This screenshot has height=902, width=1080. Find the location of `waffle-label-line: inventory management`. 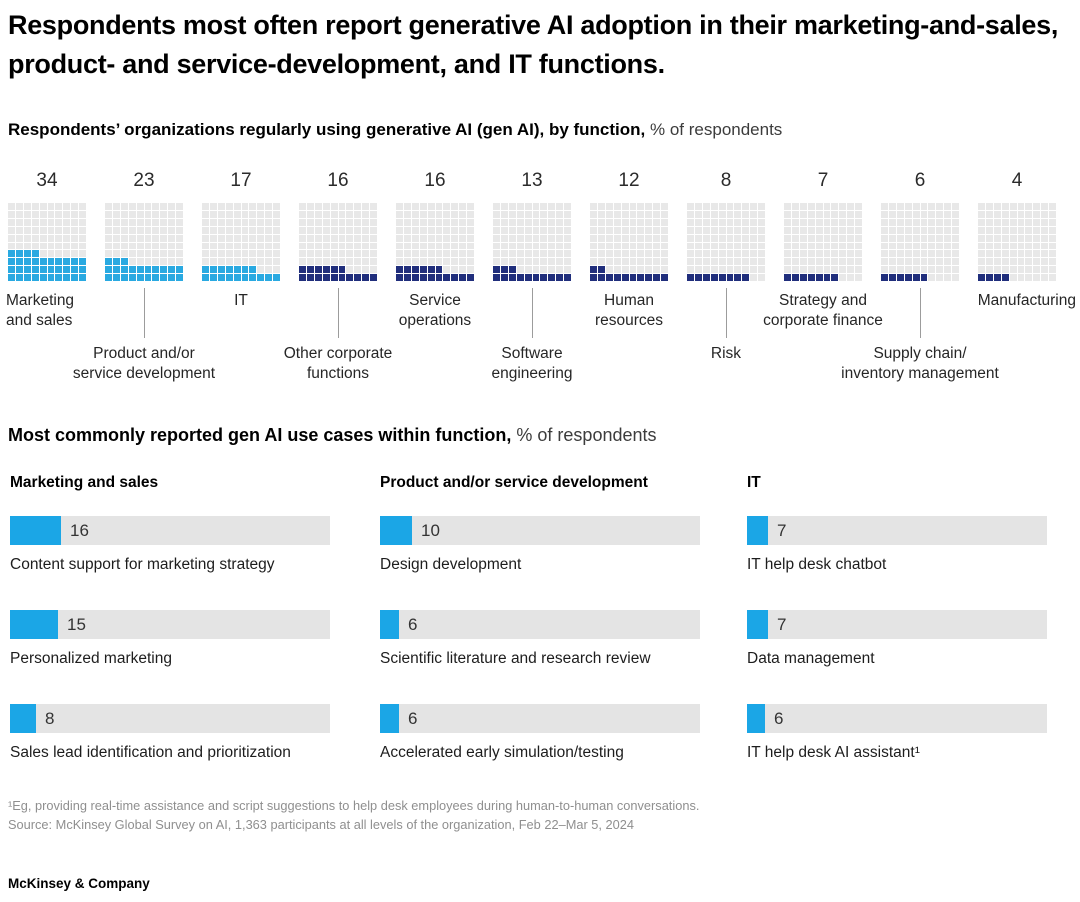

waffle-label-line: inventory management is located at coordinates (920, 374).